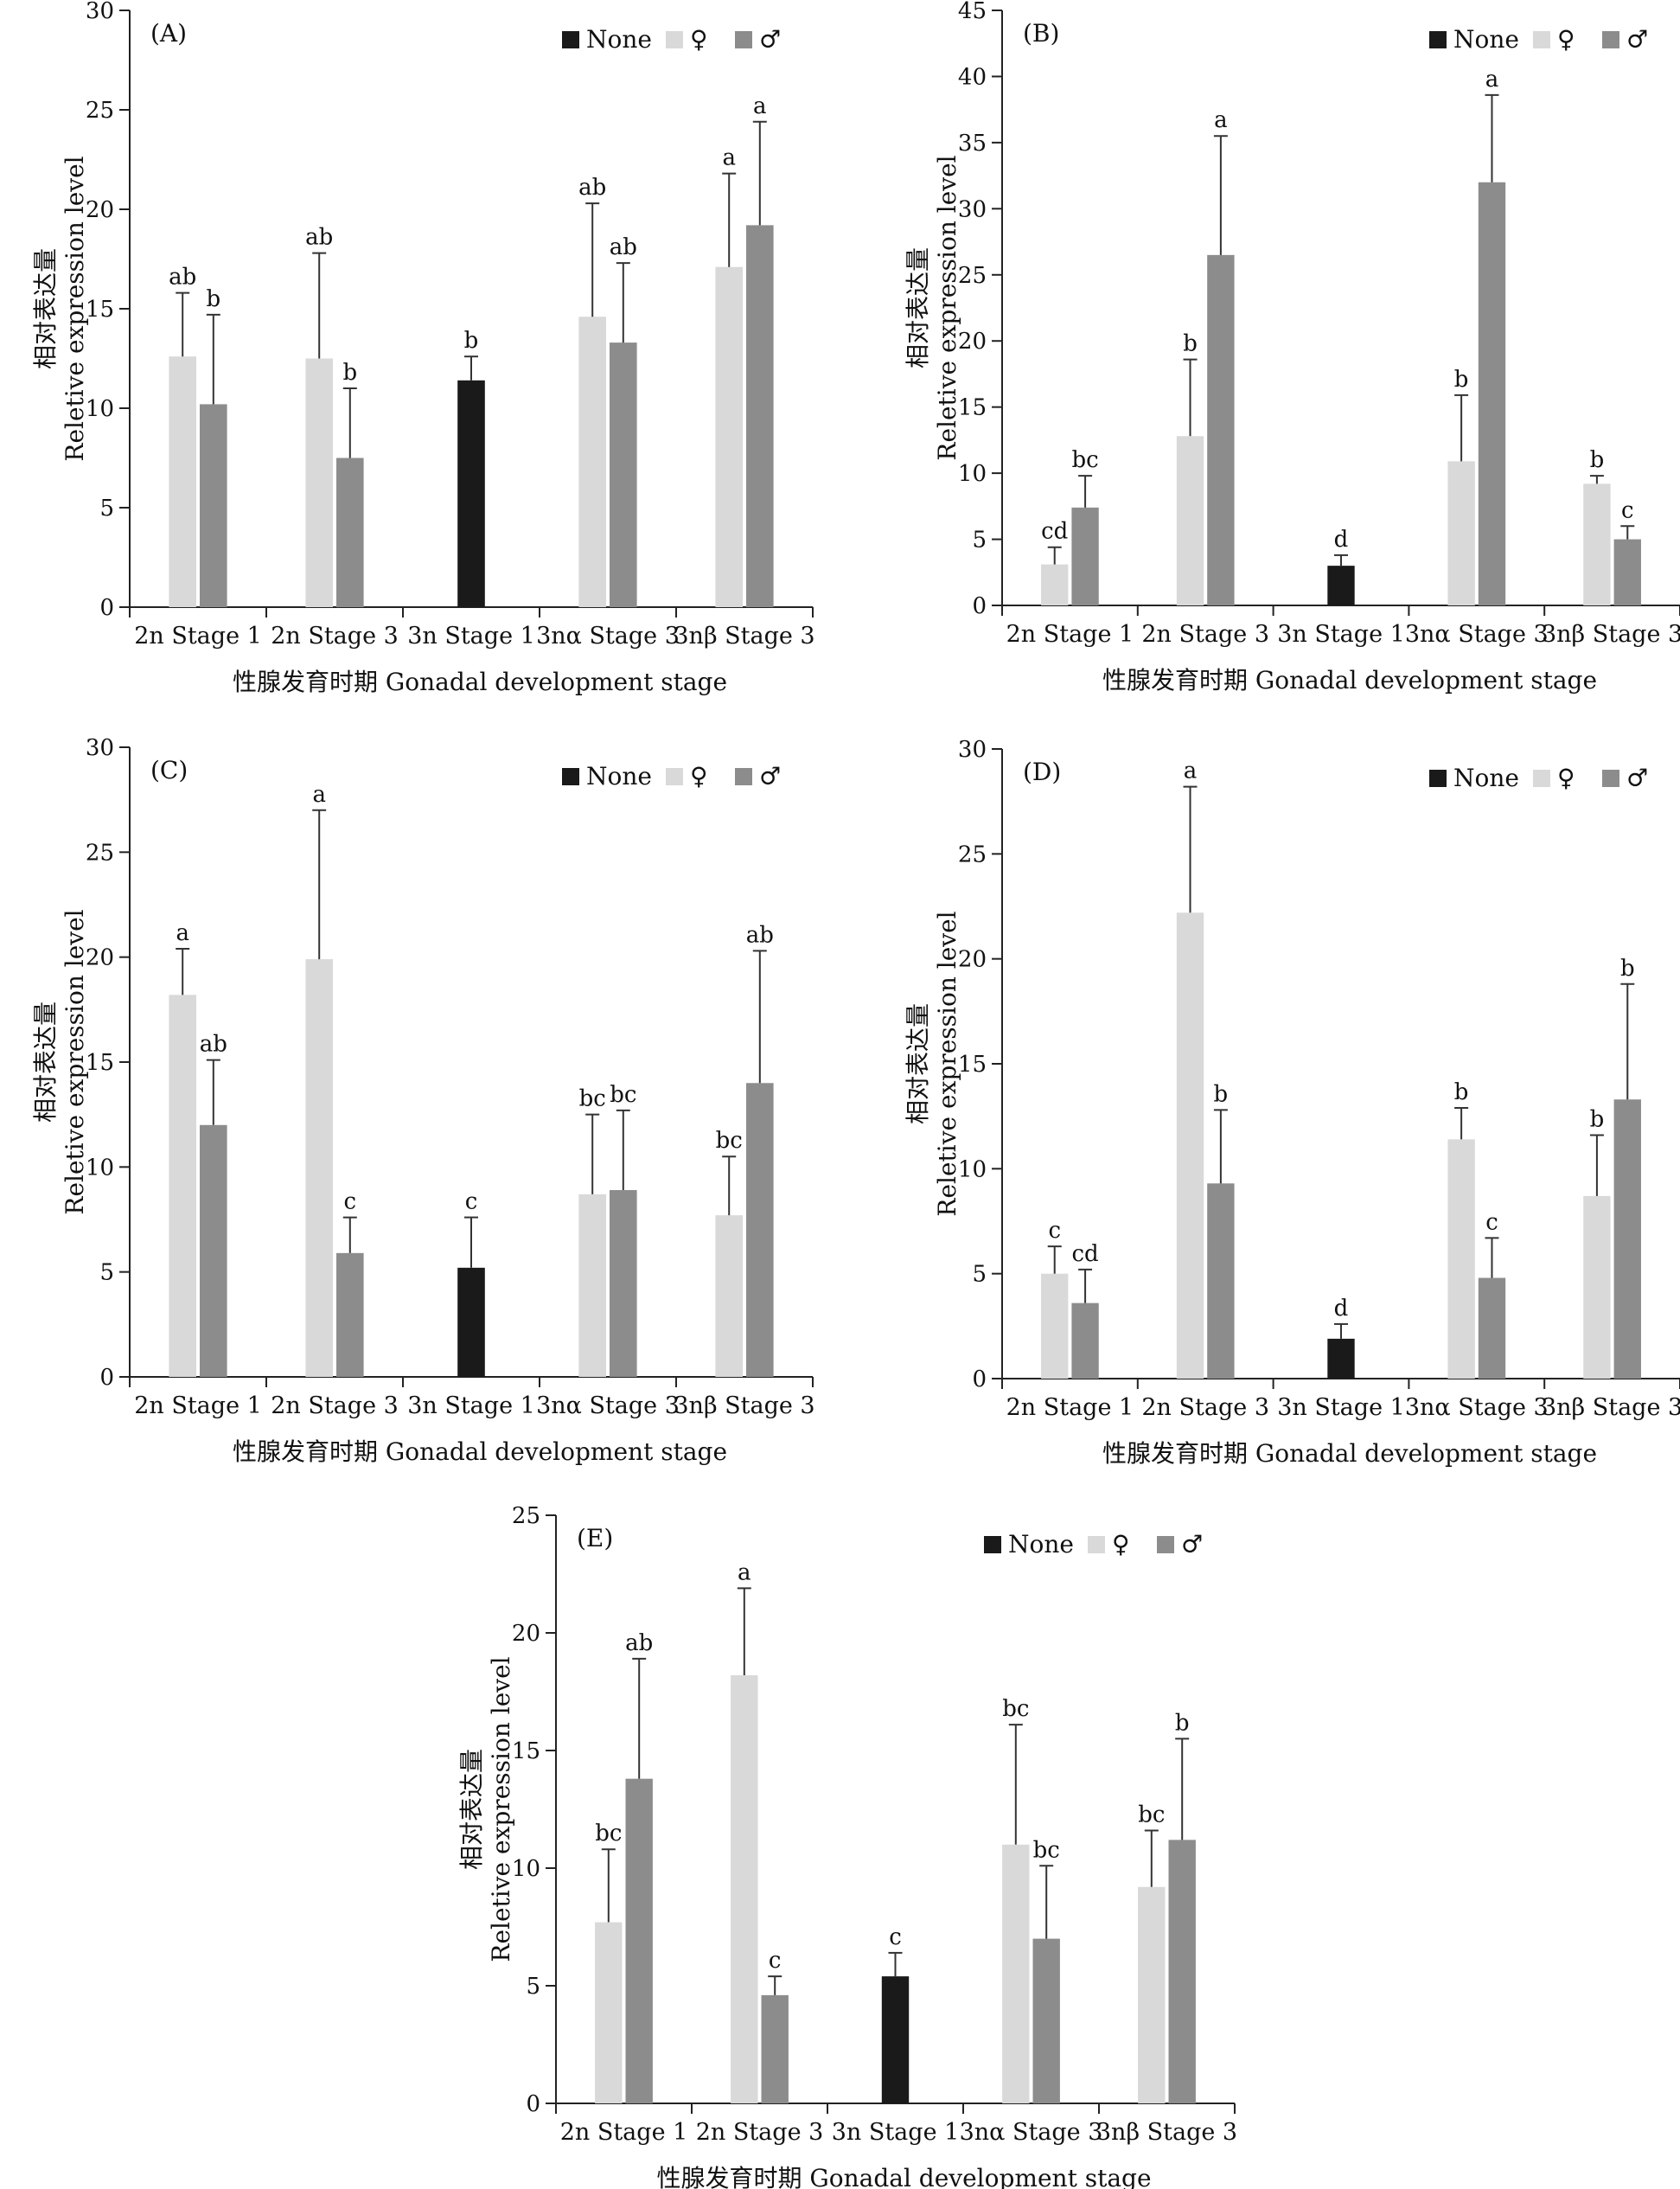 Image resolution: width=1680 pixels, height=2189 pixels. I want to click on panel-label: (D), so click(1042, 772).